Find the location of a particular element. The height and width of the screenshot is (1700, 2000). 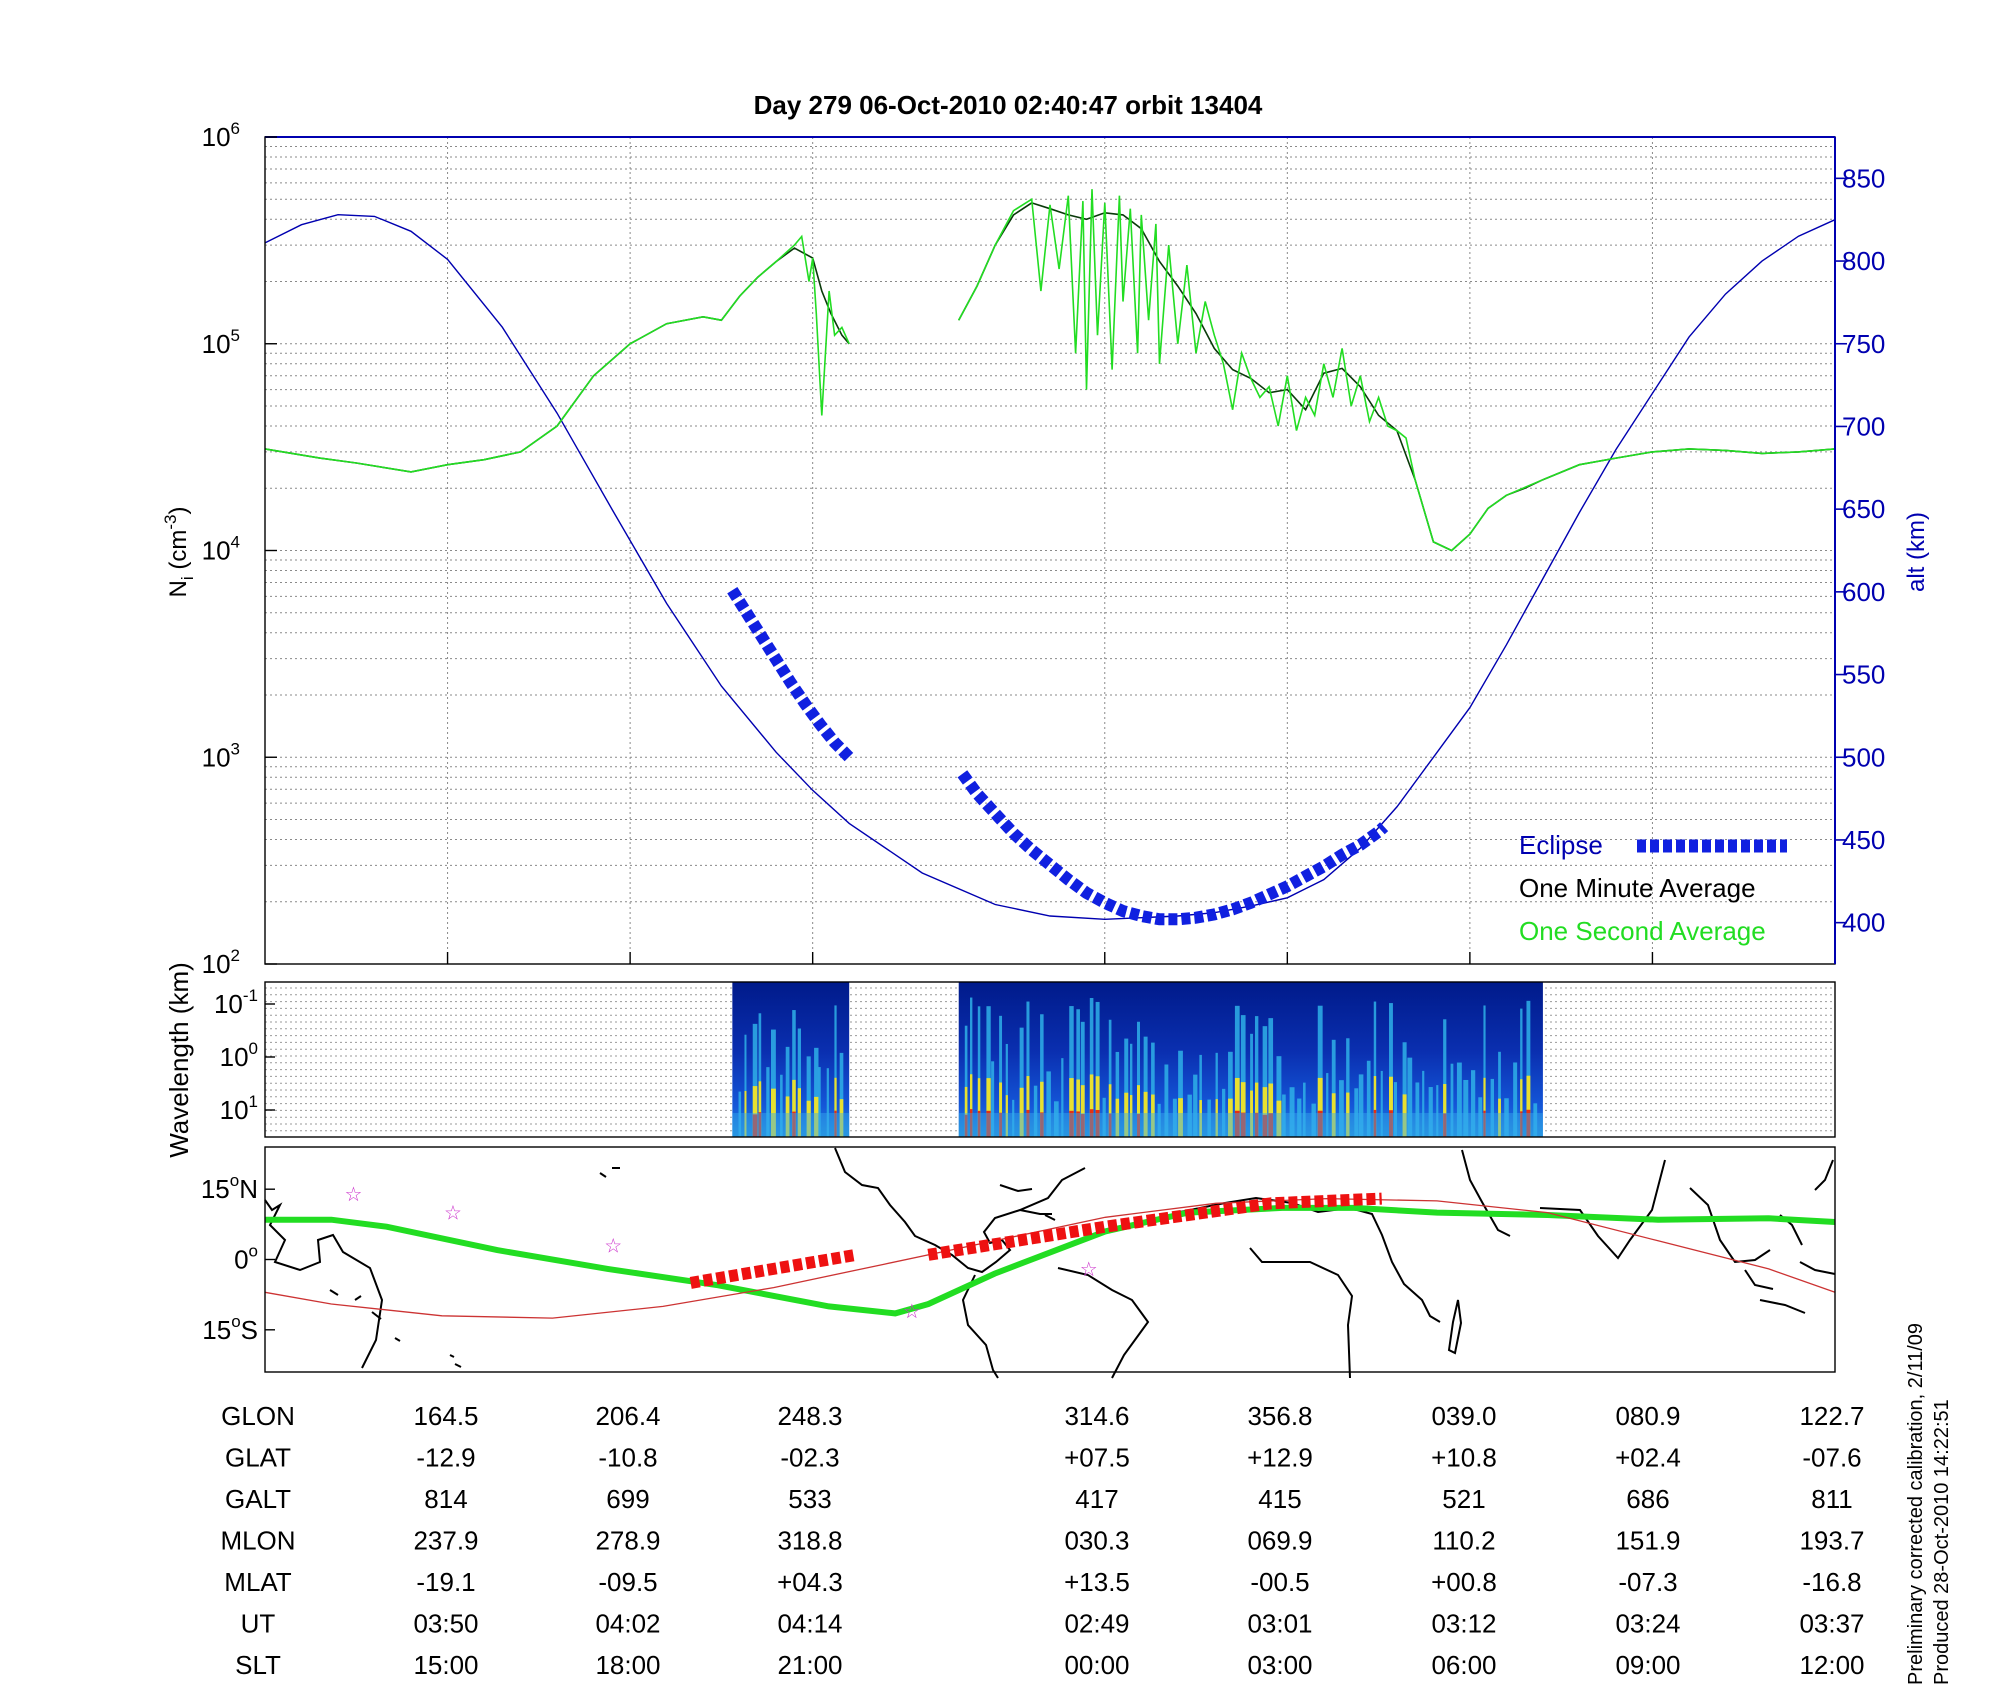

table-cell: 110.2 is located at coordinates (1463, 1541).